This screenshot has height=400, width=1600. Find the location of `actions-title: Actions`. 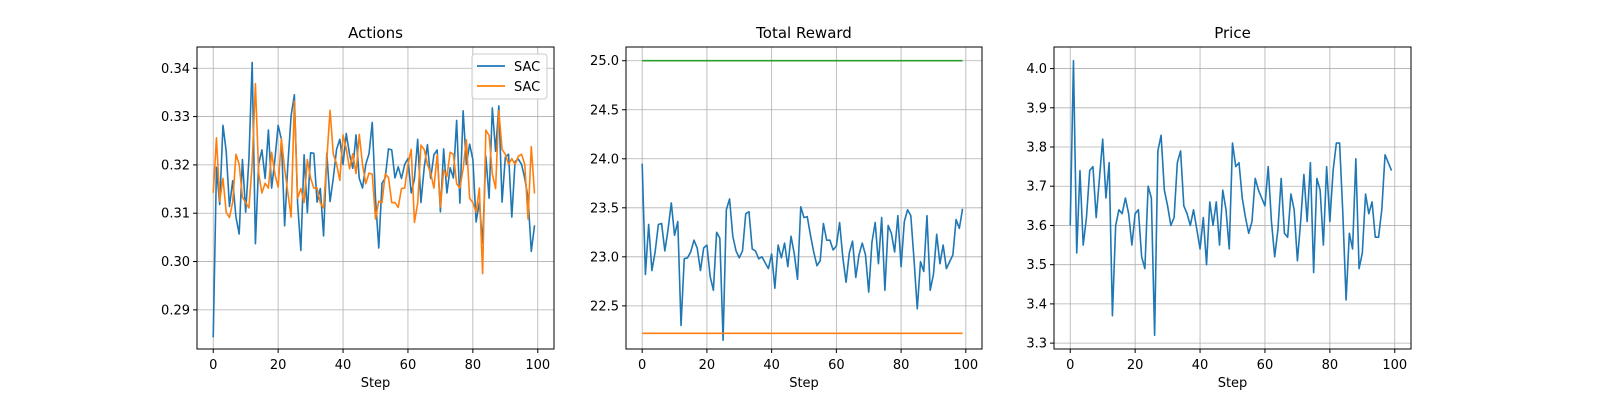

actions-title: Actions is located at coordinates (375, 33).